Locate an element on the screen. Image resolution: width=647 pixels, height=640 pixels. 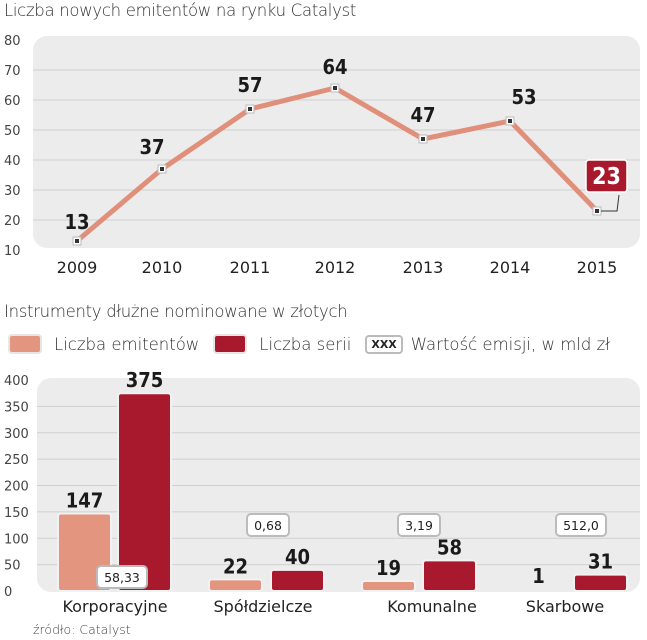
bar-value-label: 375 is located at coordinates (145, 380).